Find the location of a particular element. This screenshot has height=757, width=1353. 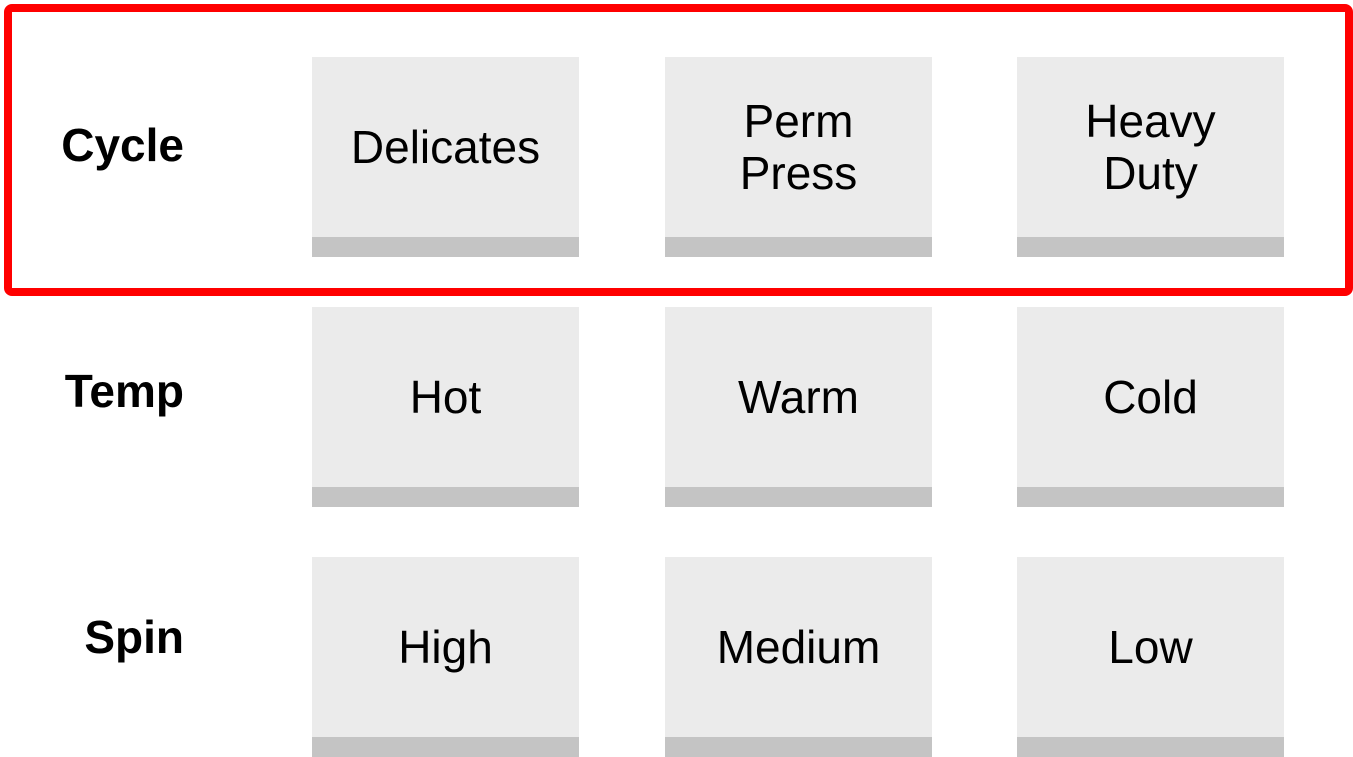

key-label: Warm is located at coordinates (798, 397).